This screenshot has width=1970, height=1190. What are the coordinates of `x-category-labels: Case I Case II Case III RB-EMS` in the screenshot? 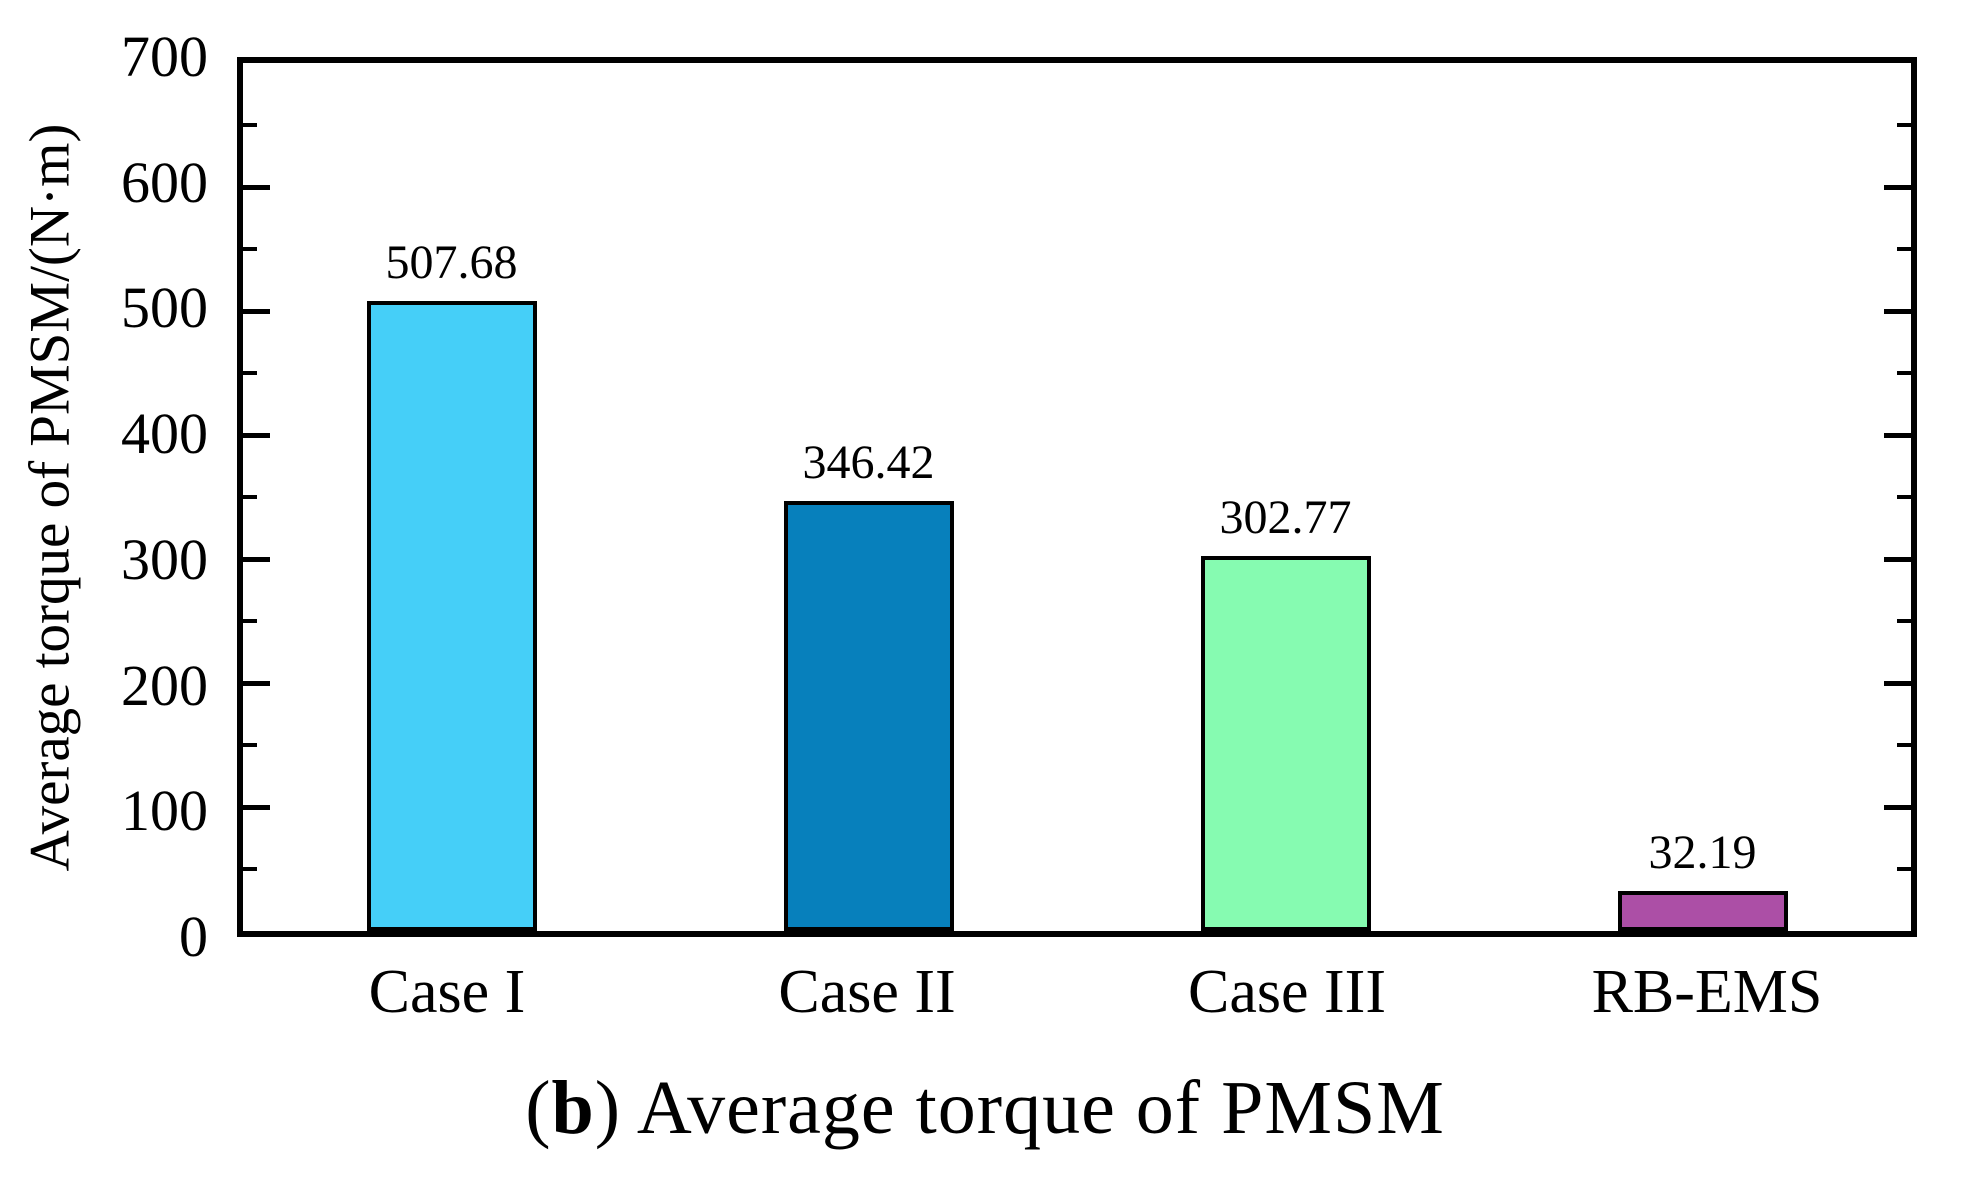 It's located at (1077, 996).